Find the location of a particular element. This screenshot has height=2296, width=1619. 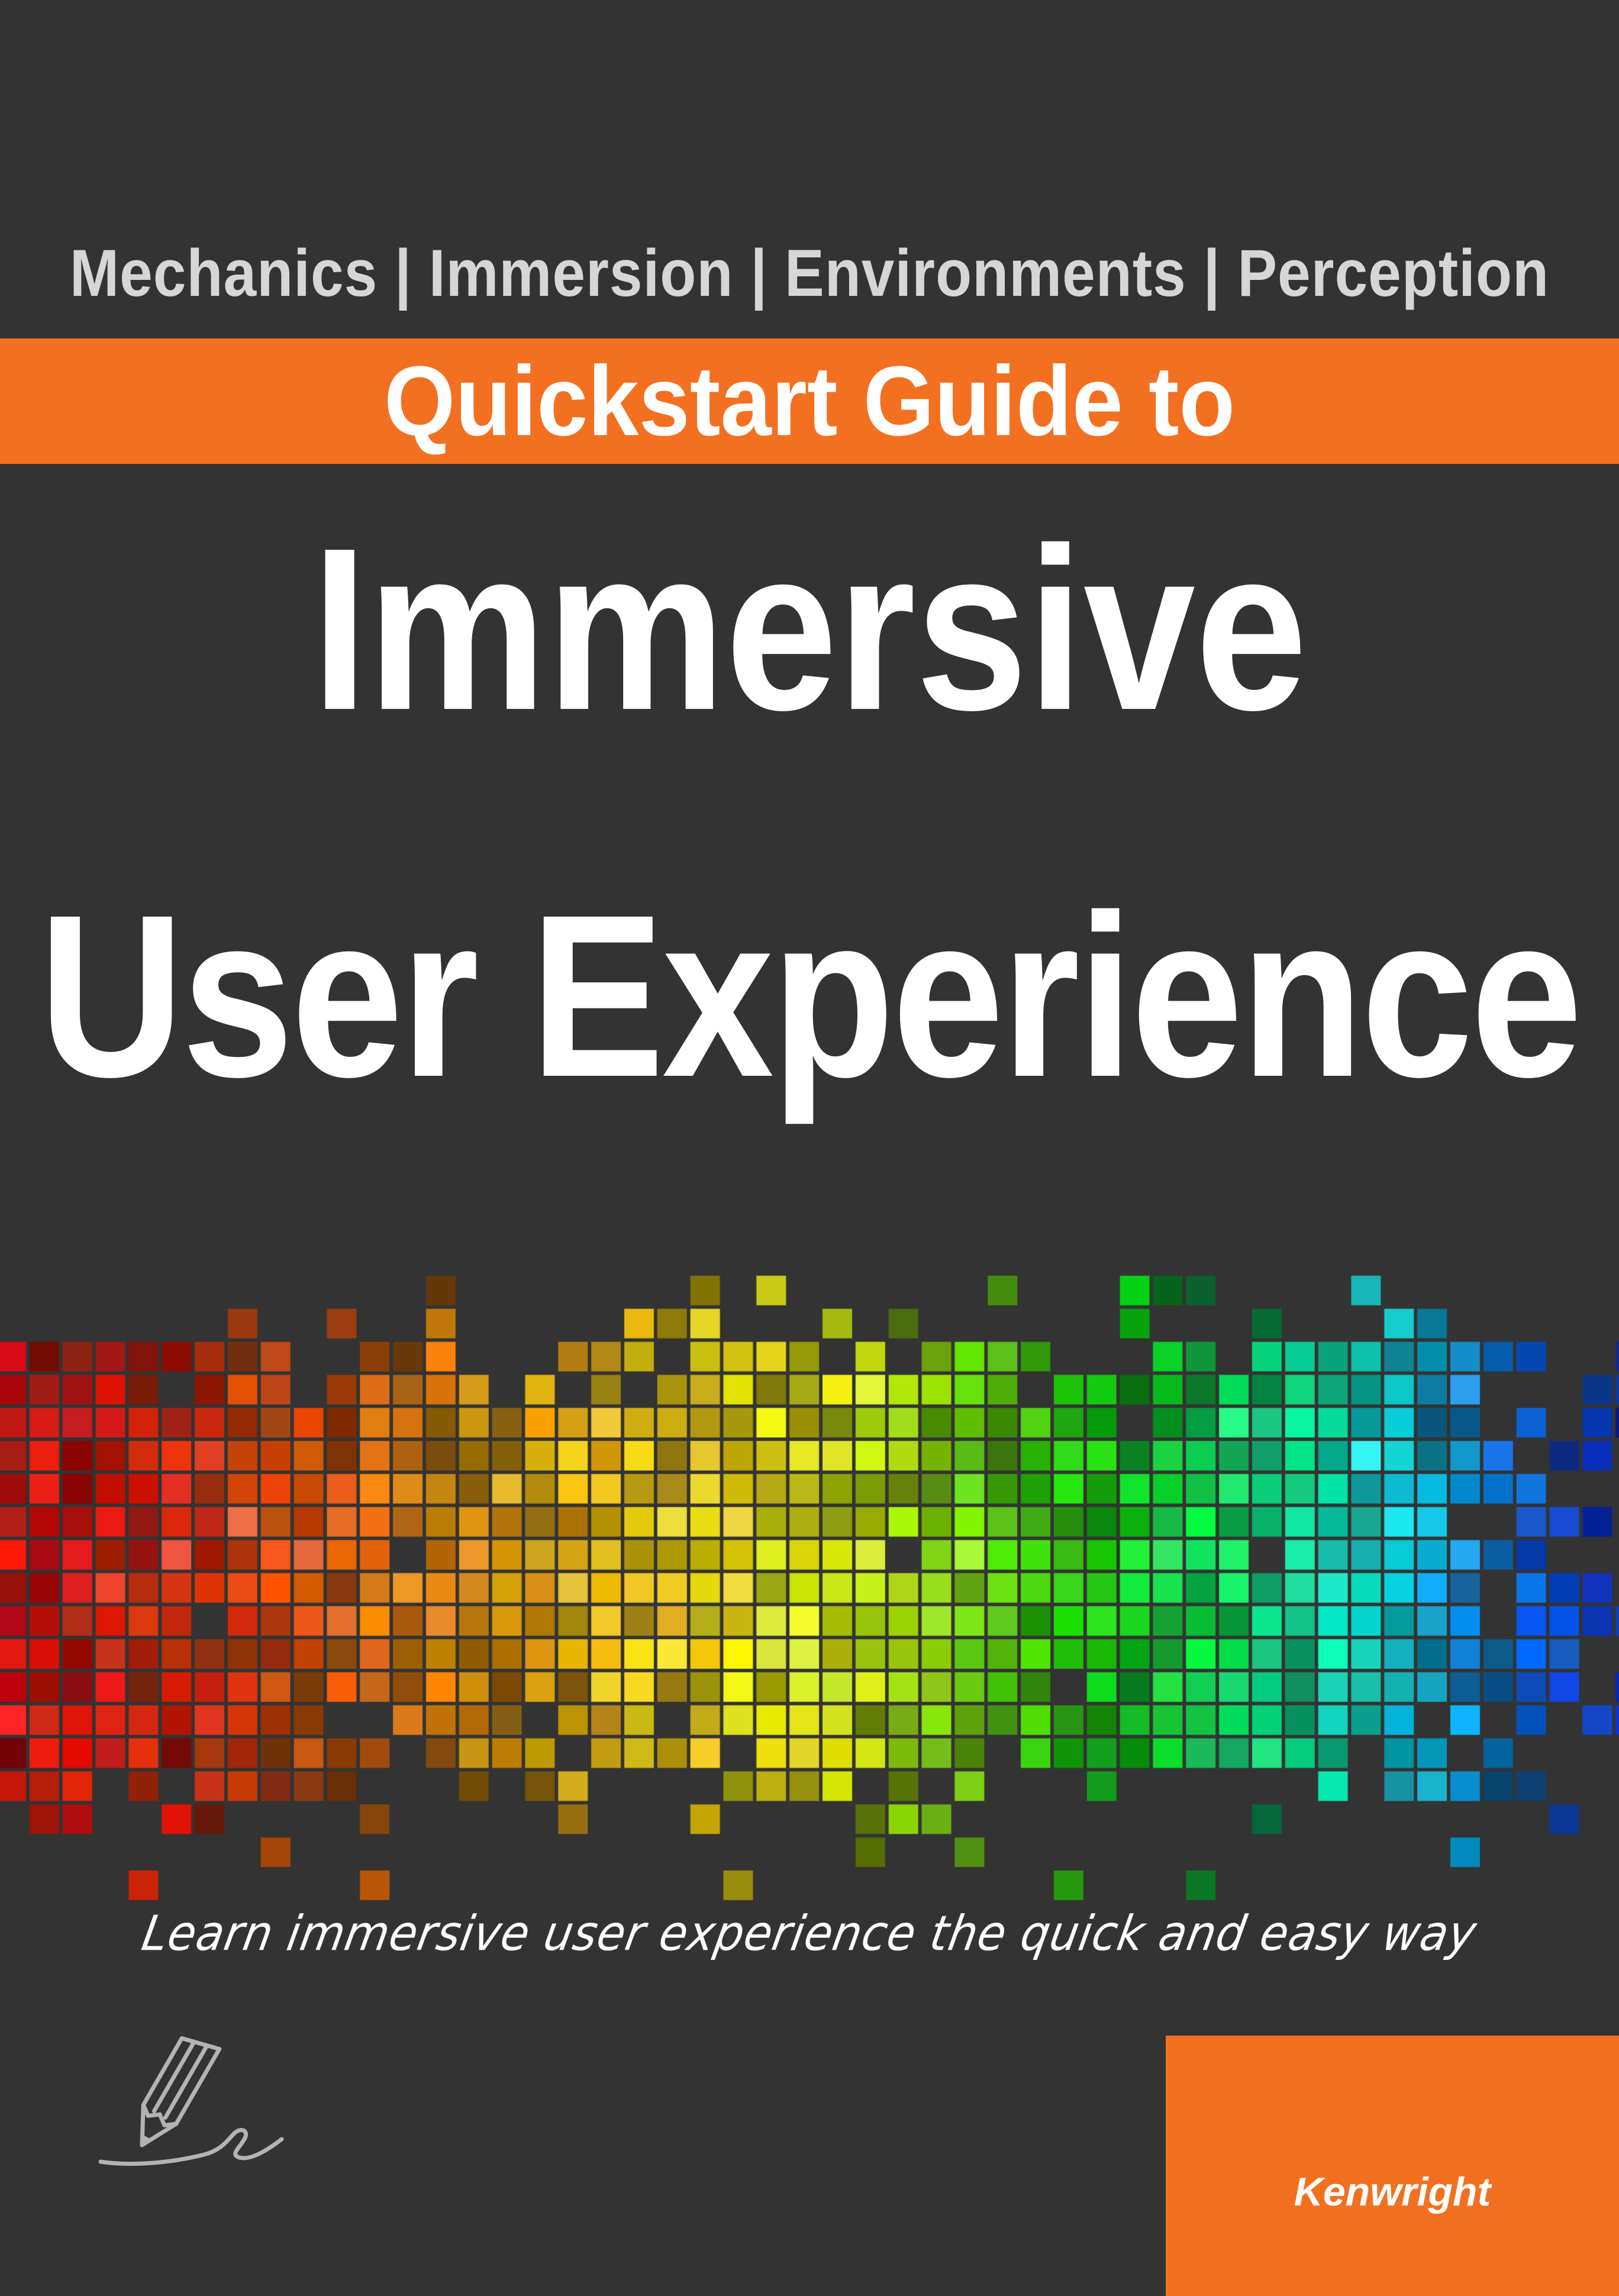

banner-label: Quickstart Guide to is located at coordinates (810, 401).